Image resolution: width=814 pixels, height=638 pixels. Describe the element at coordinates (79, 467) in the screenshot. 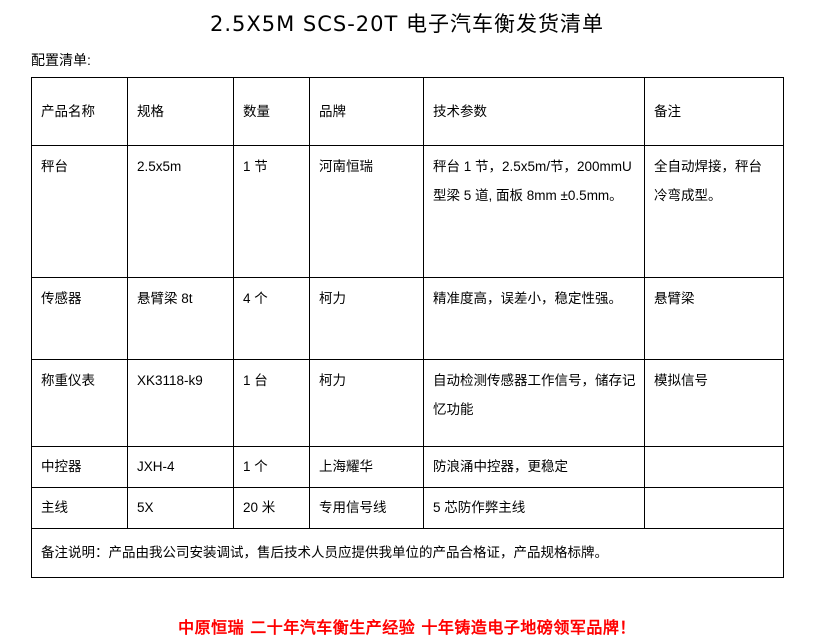

I see `cell-product-name: 中控器` at that location.